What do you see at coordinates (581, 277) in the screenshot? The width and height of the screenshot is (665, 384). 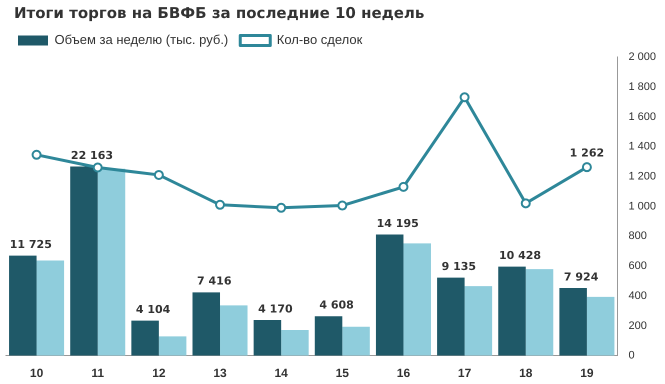 I see `data-label: 7 924` at bounding box center [581, 277].